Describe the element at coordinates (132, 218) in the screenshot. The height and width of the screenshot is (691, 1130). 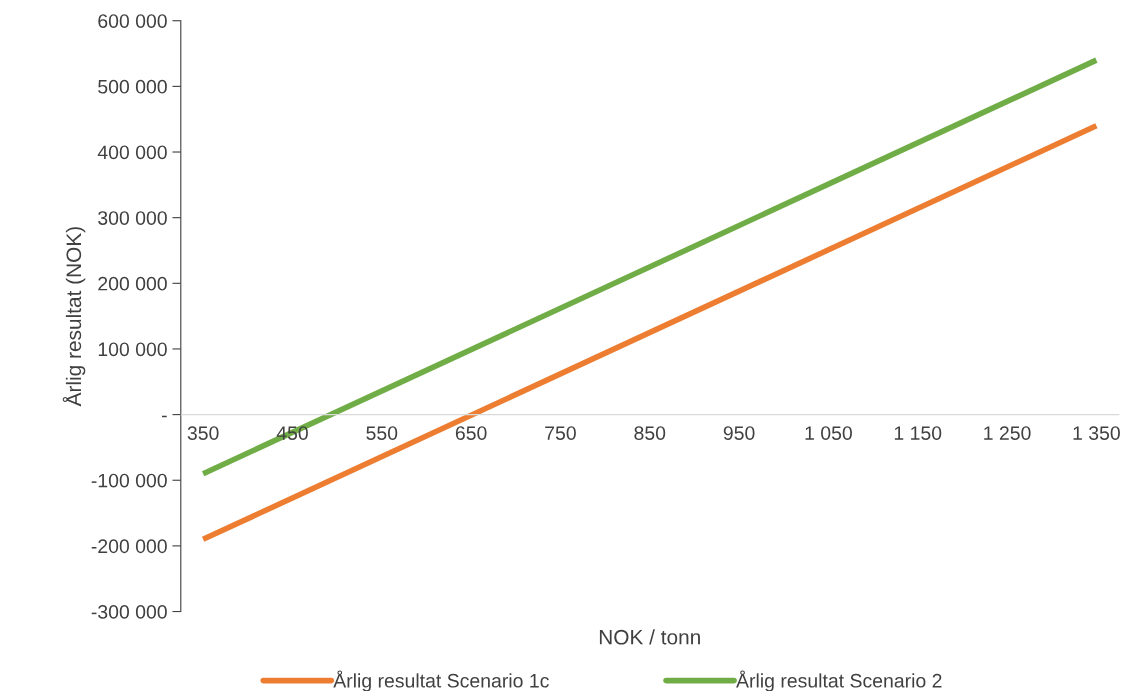
I see `y-tick-label: 300 000` at that location.